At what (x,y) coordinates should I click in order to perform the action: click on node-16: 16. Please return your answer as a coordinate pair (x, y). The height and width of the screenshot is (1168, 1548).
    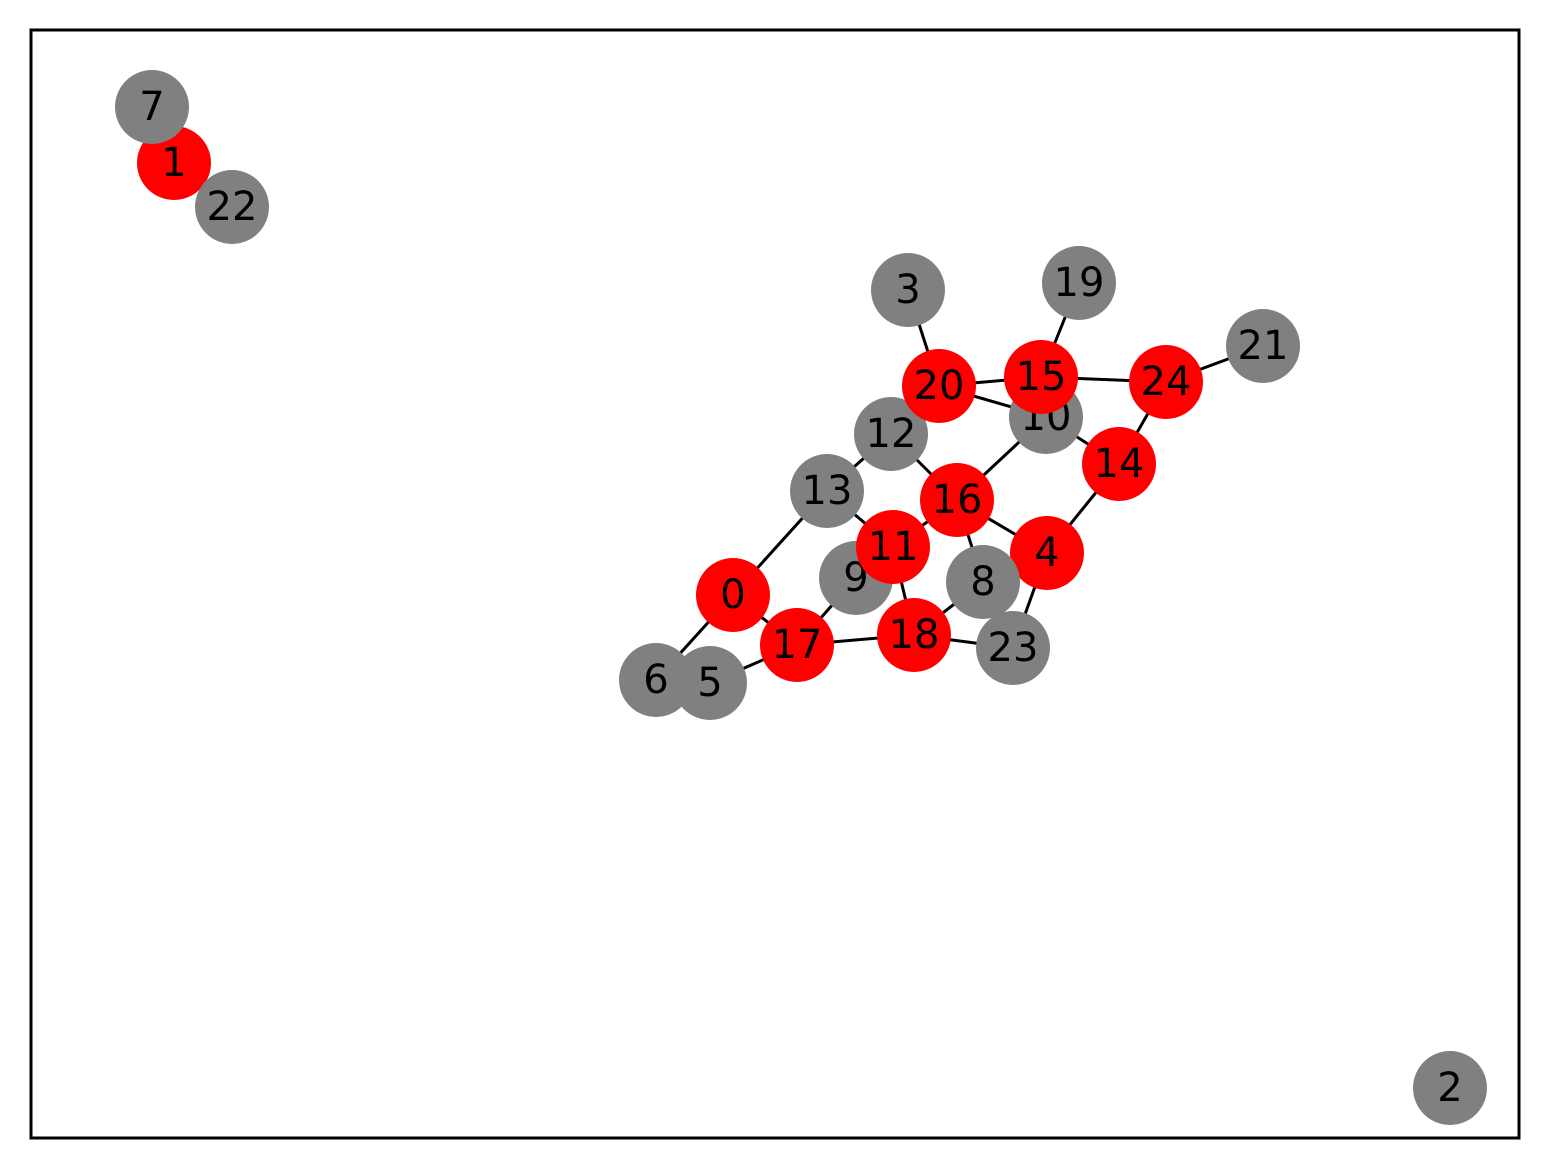
    Looking at the image, I should click on (957, 500).